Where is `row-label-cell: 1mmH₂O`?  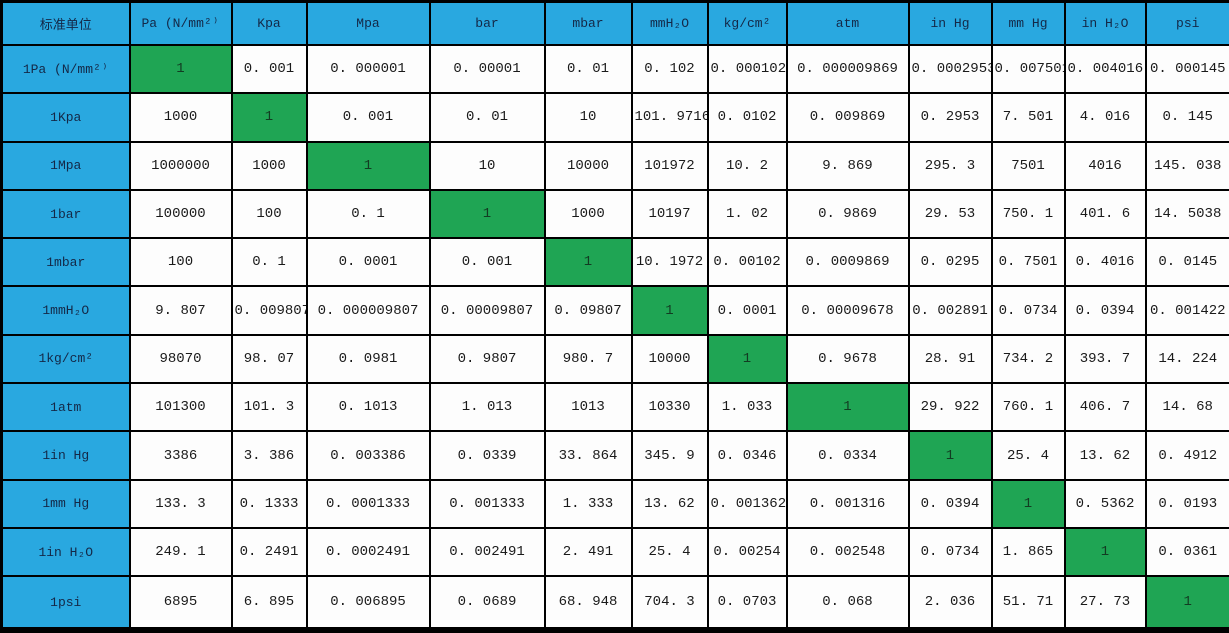
row-label-cell: 1mmH₂O is located at coordinates (65, 310).